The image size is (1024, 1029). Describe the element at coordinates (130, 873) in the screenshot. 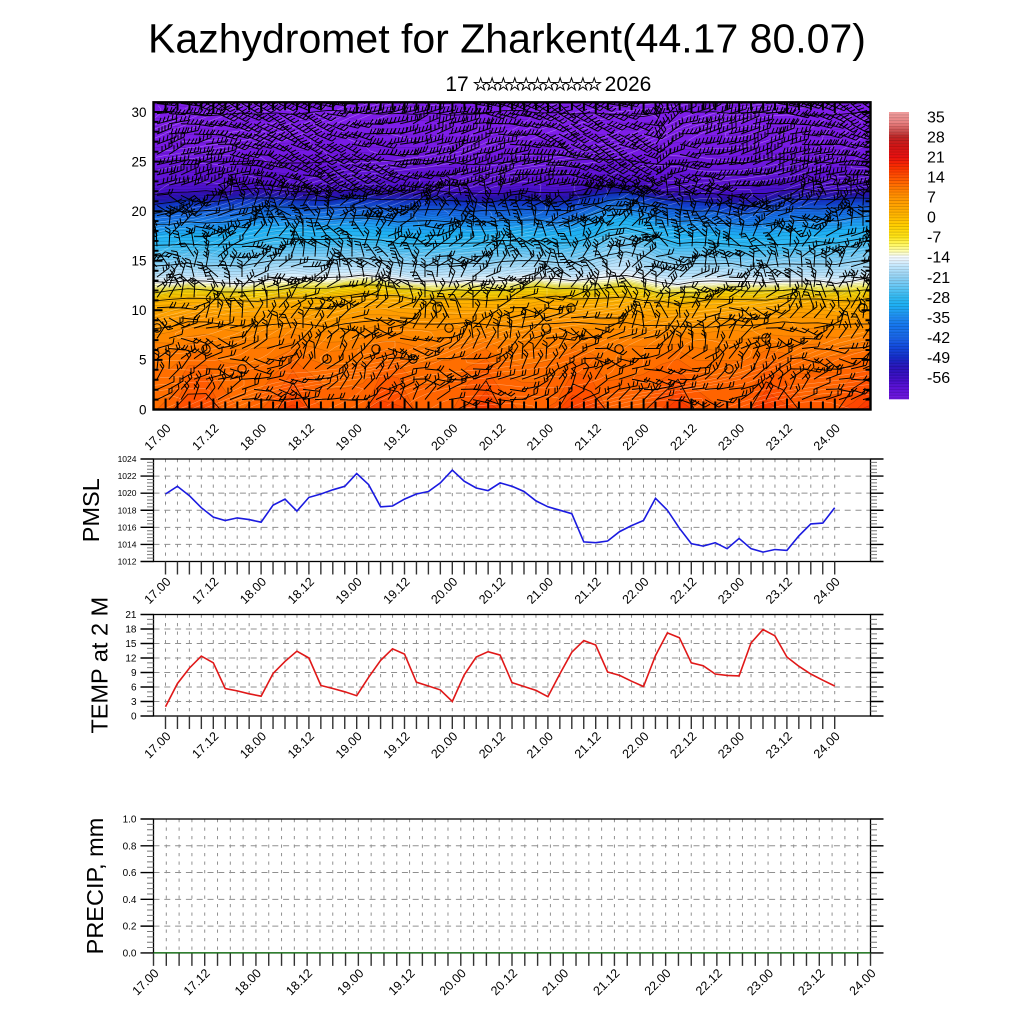

I see `svg-text: 0.6` at that location.